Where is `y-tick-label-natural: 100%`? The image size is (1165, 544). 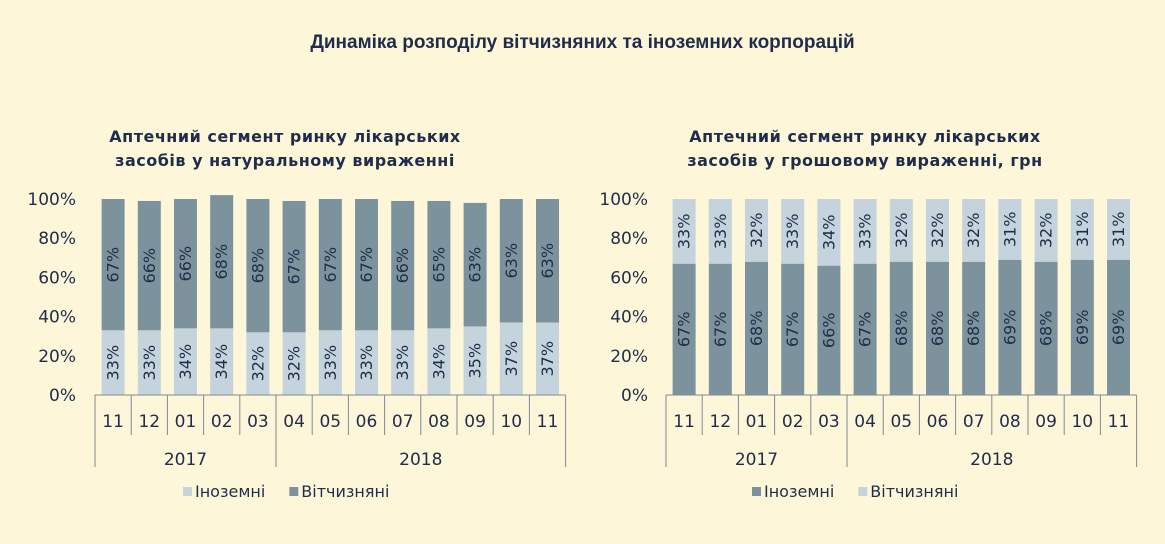 y-tick-label-natural: 100% is located at coordinates (51, 200).